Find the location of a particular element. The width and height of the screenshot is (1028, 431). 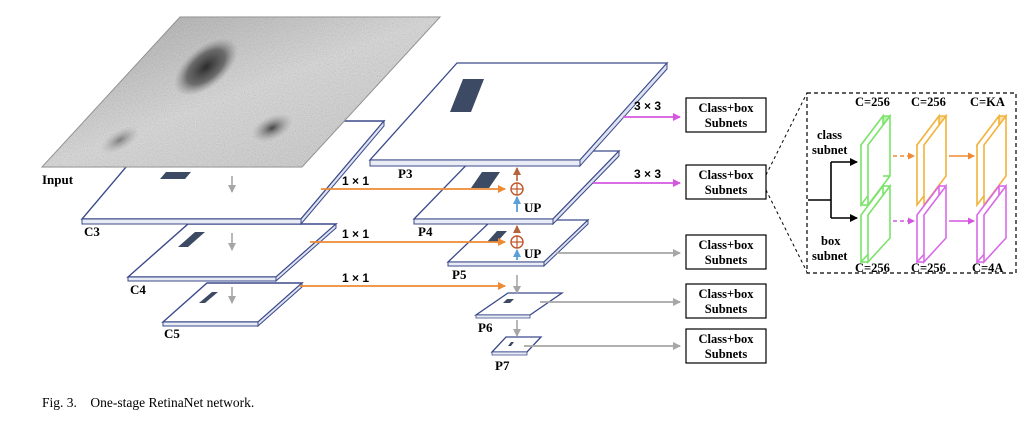

c5-label: C5 is located at coordinates (172, 333).